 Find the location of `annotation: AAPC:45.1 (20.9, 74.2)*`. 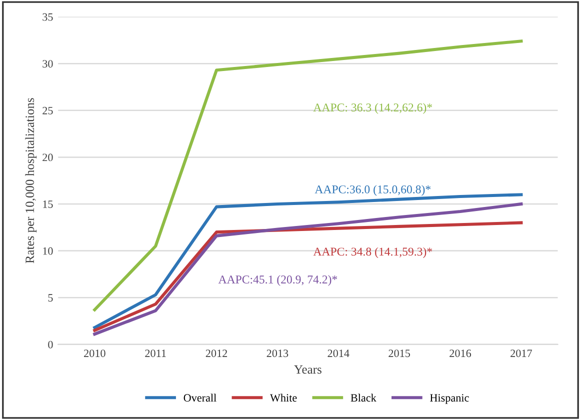

annotation: AAPC:45.1 (20.9, 74.2)* is located at coordinates (278, 280).